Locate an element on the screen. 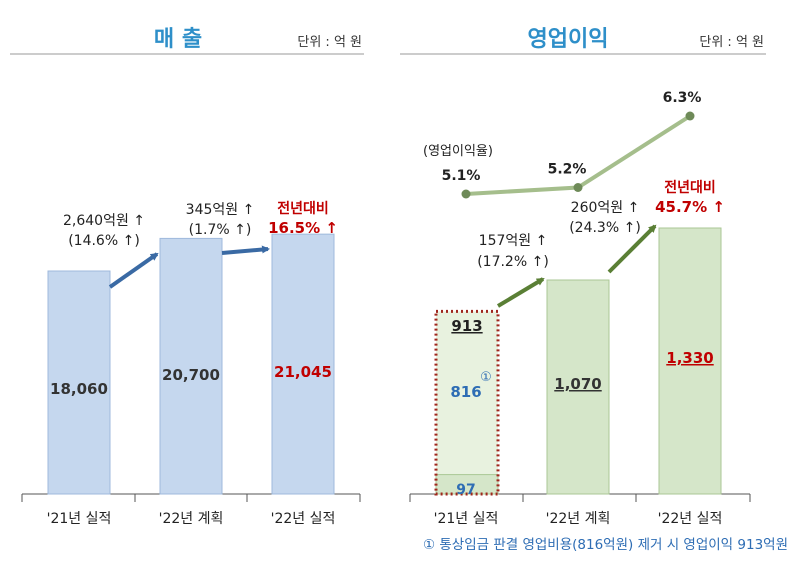 The width and height of the screenshot is (796, 576). sales-category-label: '22년 실적 is located at coordinates (303, 519).